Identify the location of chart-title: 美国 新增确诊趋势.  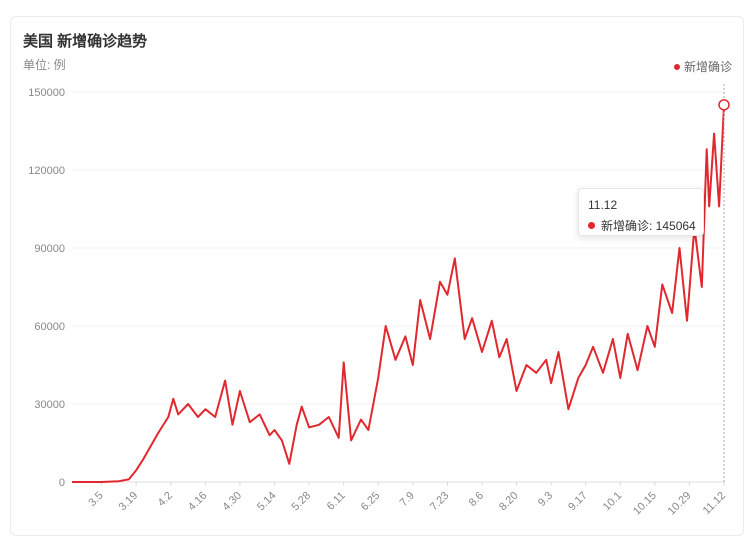
(85, 41).